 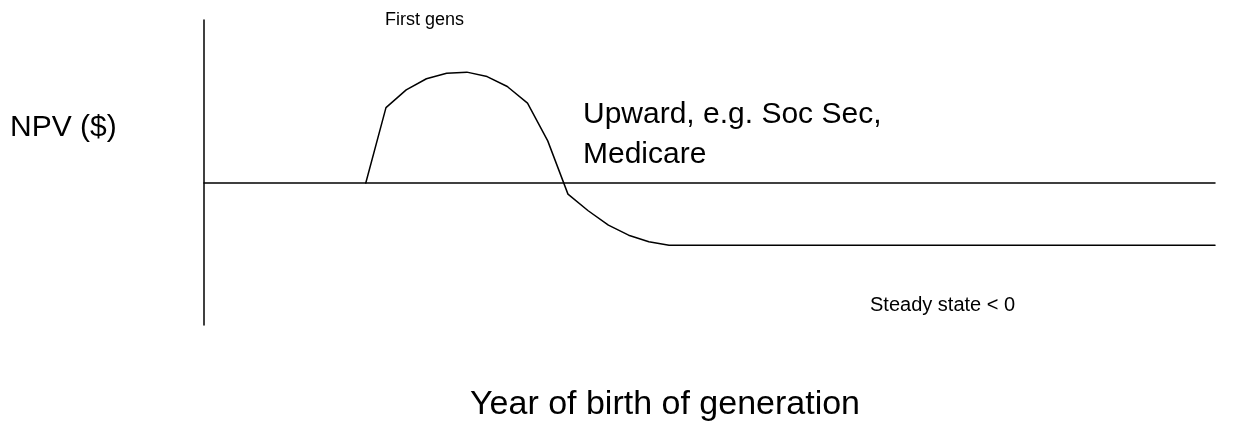 What do you see at coordinates (63, 125) in the screenshot?
I see `y-axis-title: NPV ($)` at bounding box center [63, 125].